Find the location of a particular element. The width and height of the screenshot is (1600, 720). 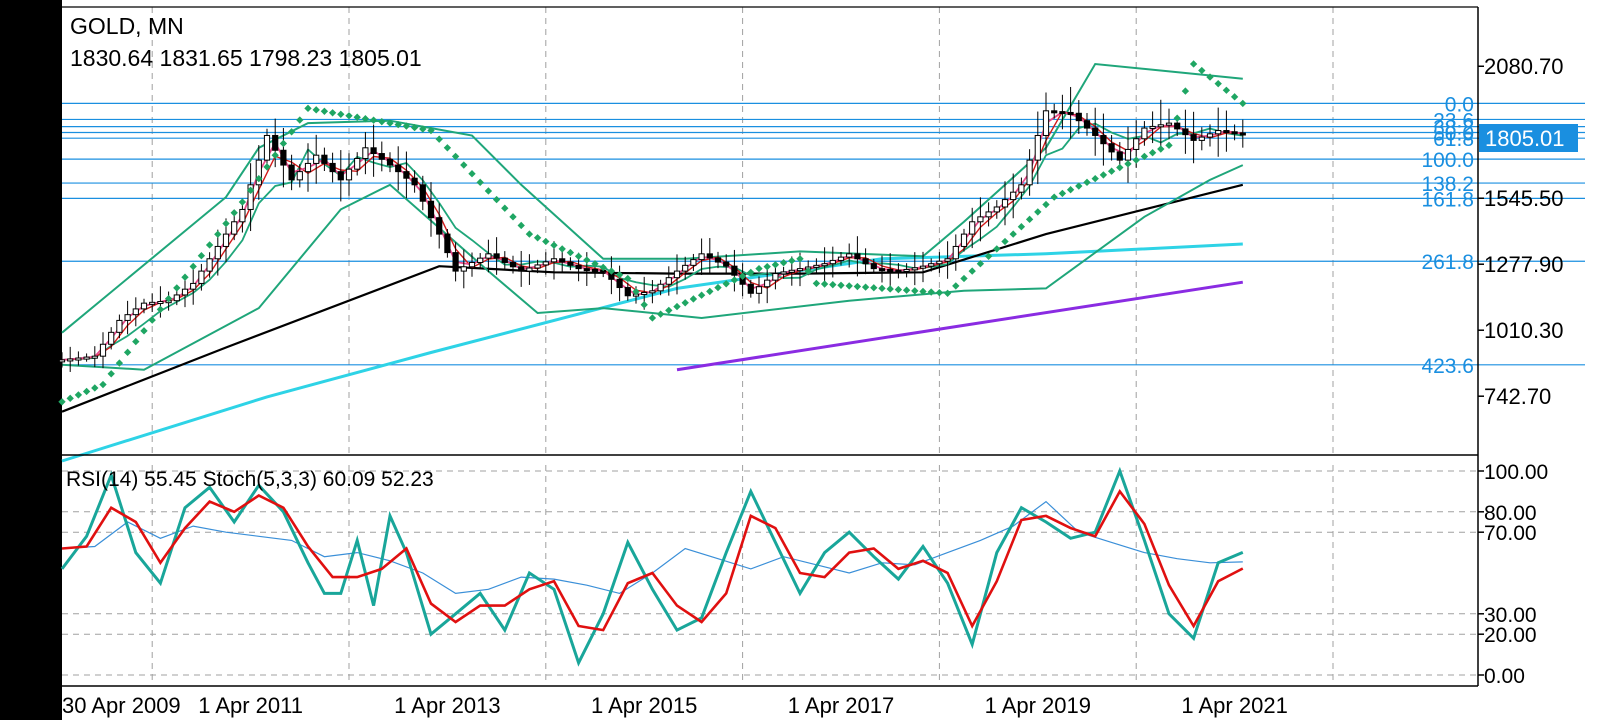

indicator-tick-label: 80.00 is located at coordinates (1510, 513).